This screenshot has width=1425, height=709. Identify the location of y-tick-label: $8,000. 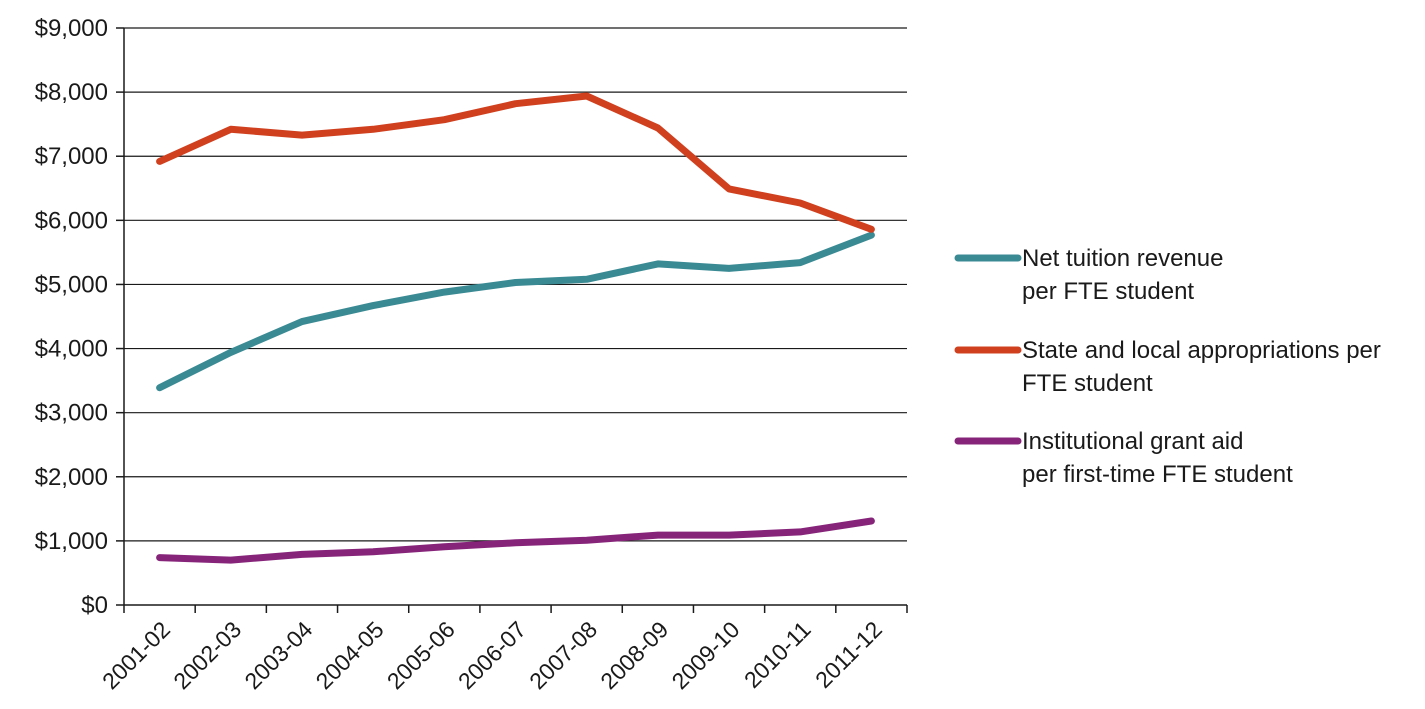
(71, 92).